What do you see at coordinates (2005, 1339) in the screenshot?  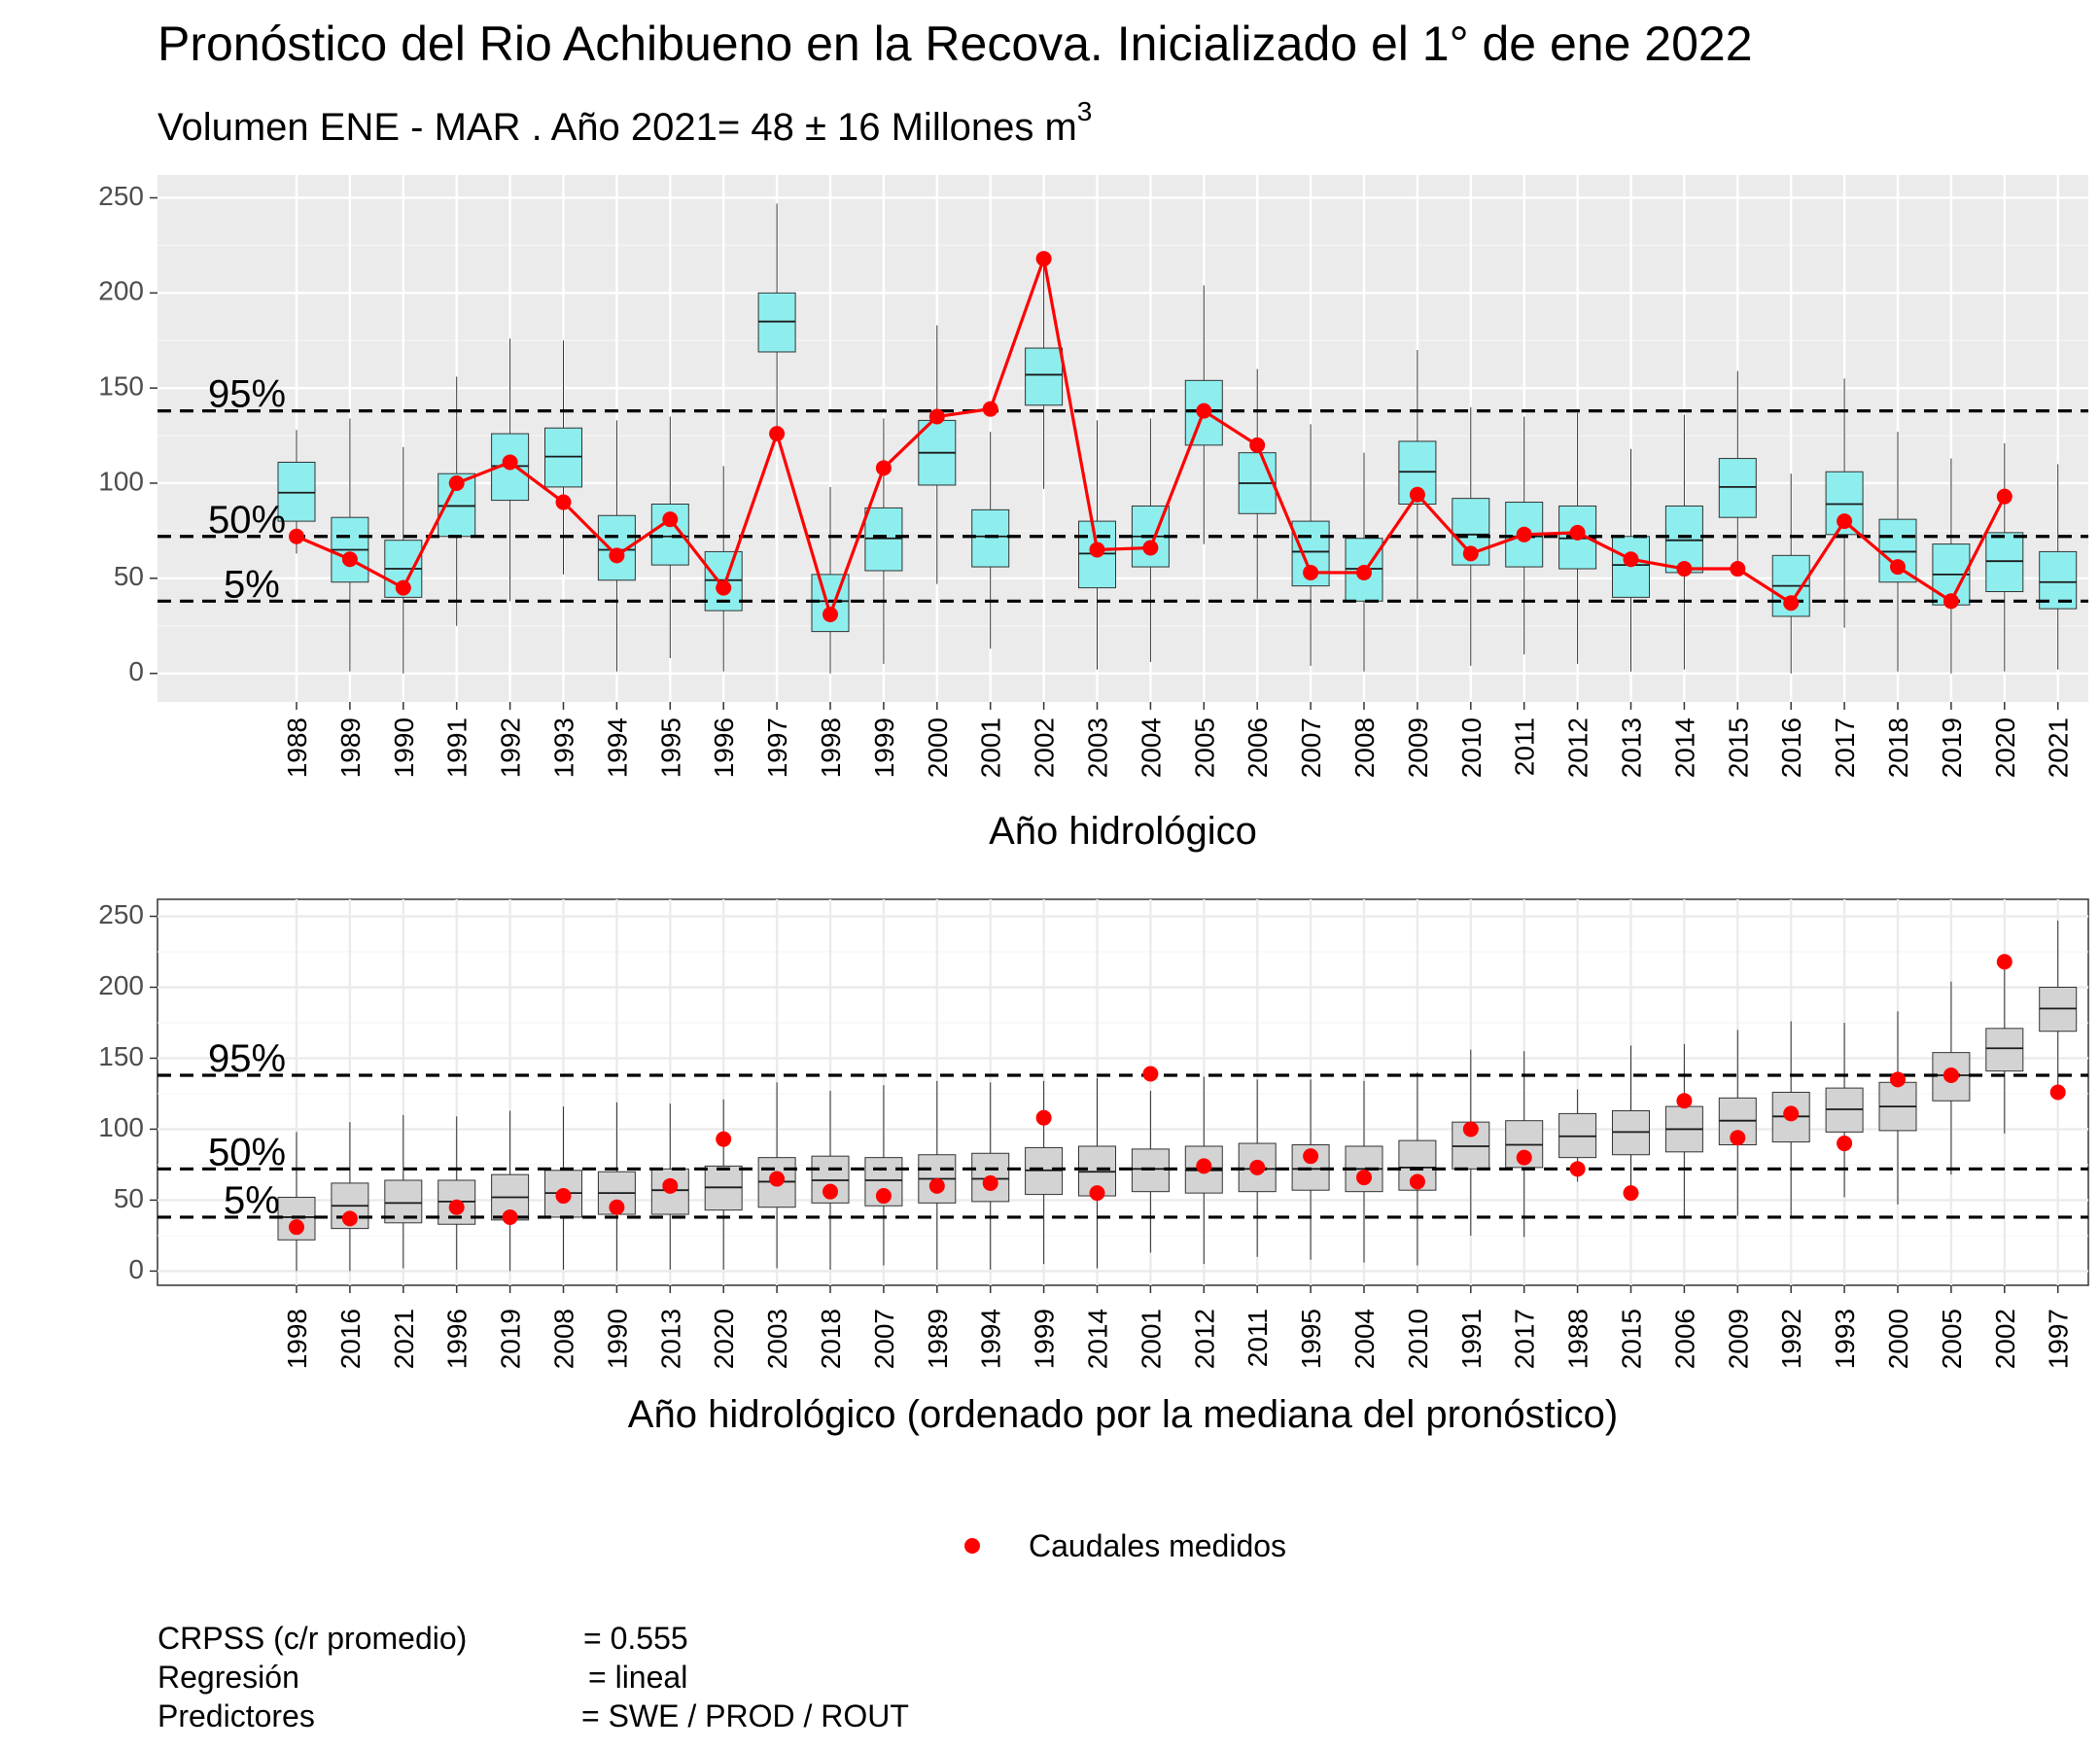 I see `x-tick-label-2002: 2002` at bounding box center [2005, 1339].